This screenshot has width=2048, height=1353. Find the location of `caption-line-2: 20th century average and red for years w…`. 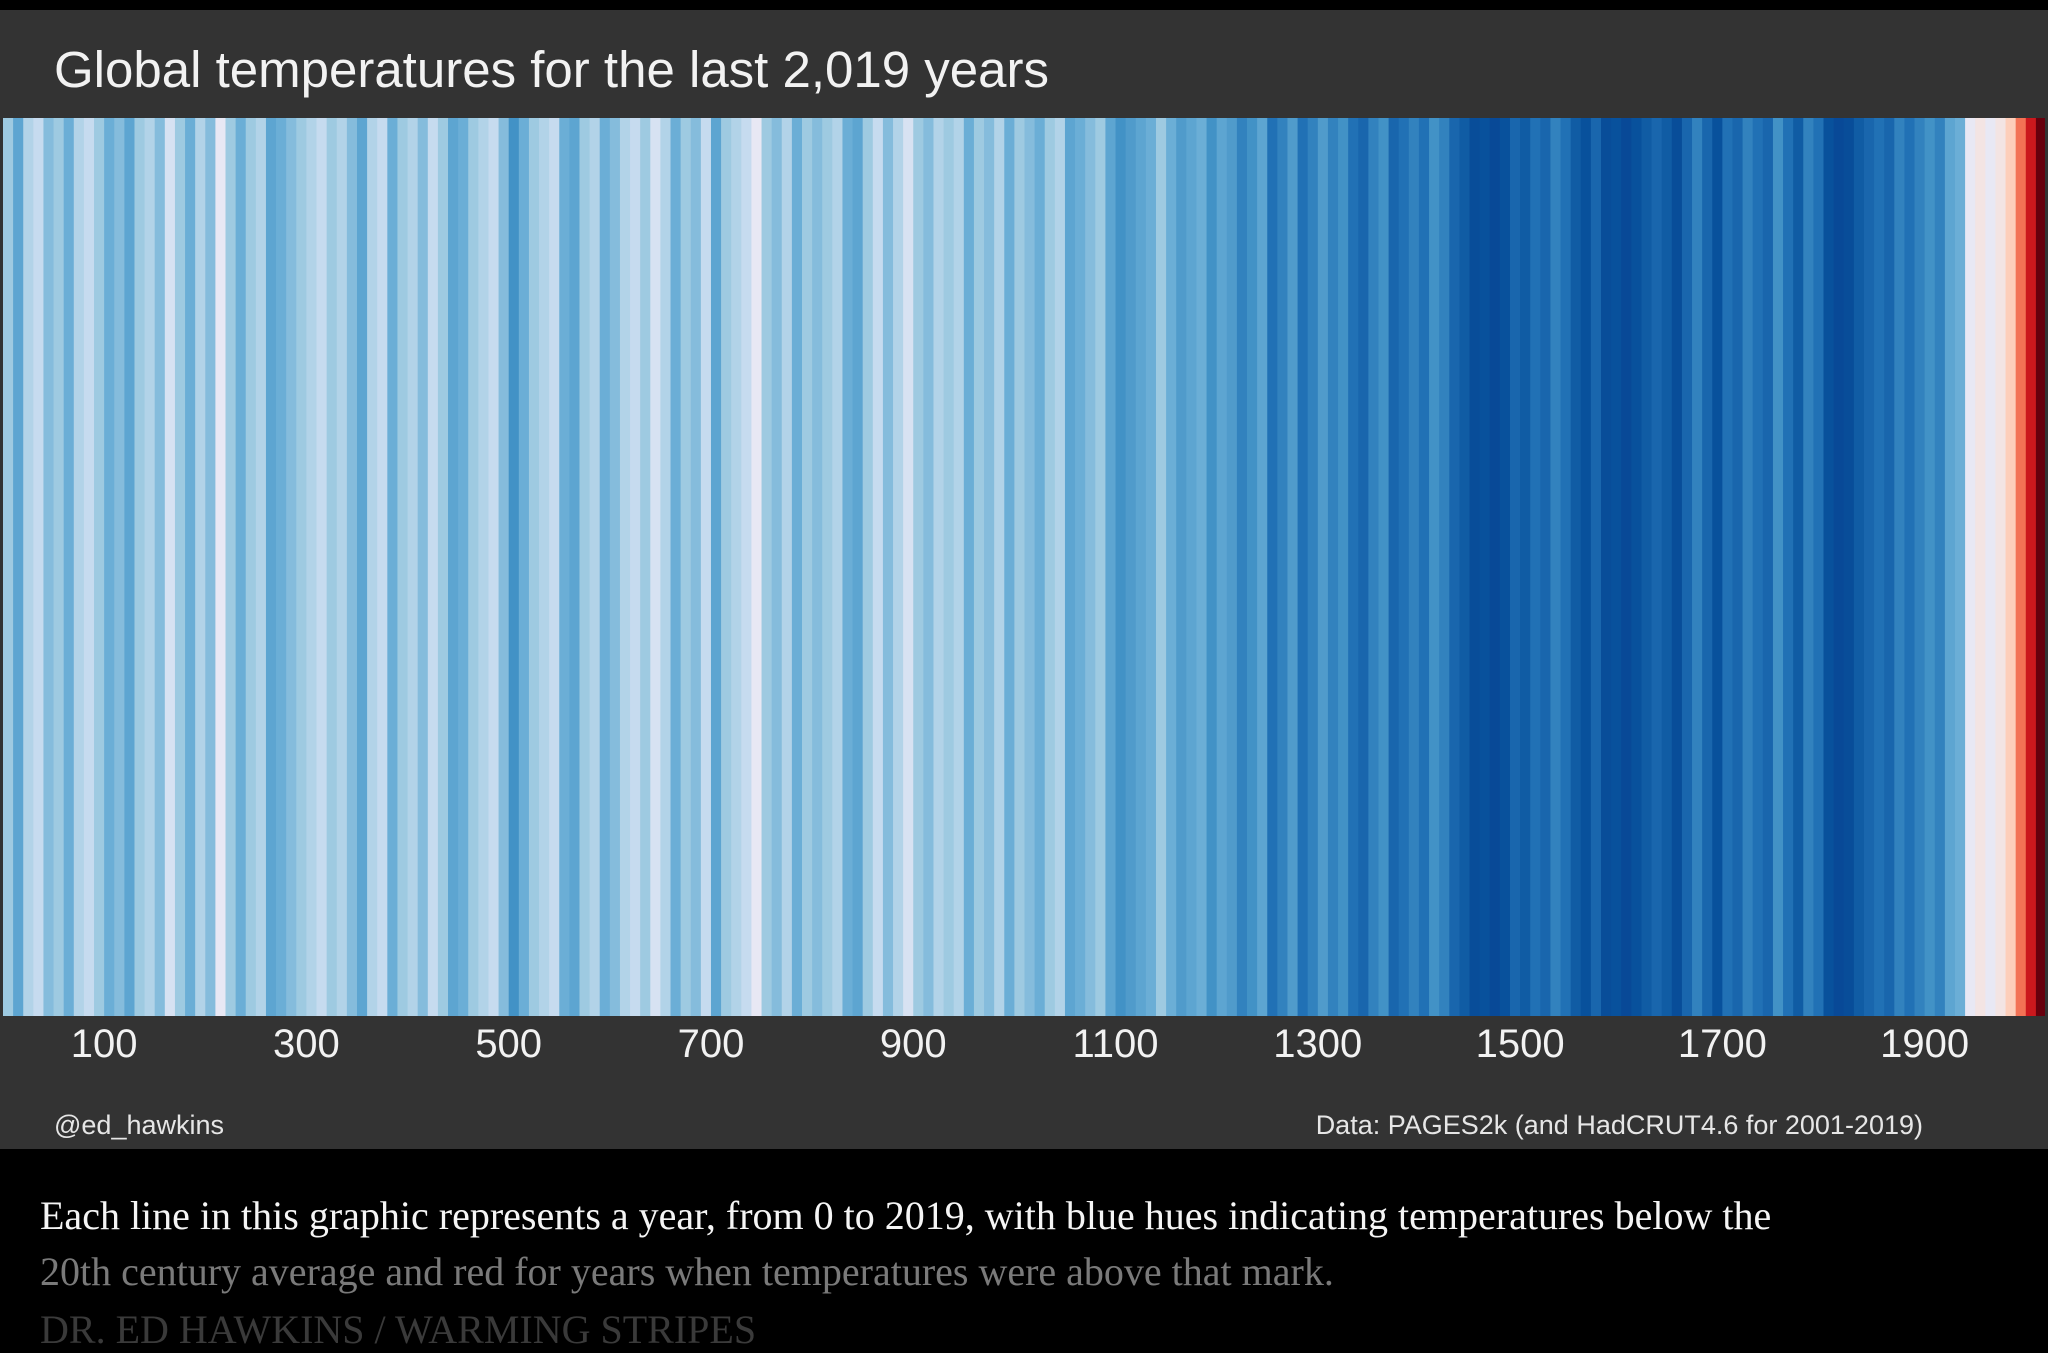

caption-line-2: 20th century average and red for years w… is located at coordinates (687, 1271).